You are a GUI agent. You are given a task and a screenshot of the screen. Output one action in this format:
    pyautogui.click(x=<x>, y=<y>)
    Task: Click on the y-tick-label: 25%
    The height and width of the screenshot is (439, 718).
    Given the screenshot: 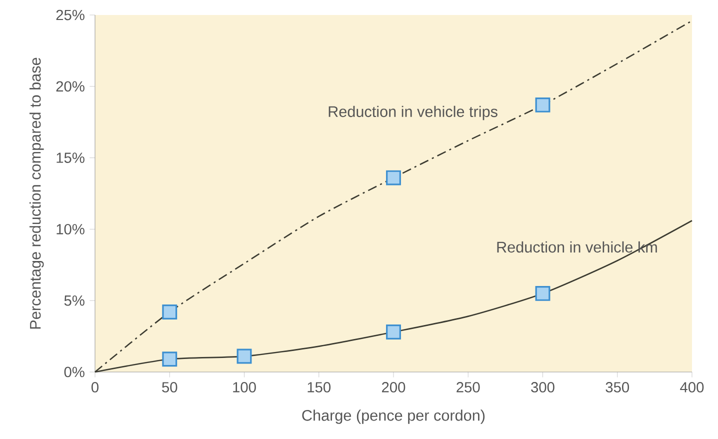 What is the action you would take?
    pyautogui.click(x=70, y=15)
    